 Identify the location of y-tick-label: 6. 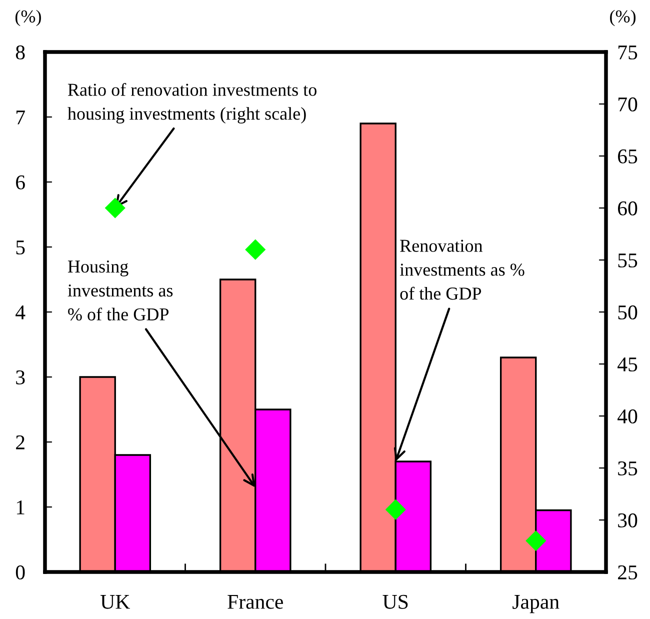
(20, 182).